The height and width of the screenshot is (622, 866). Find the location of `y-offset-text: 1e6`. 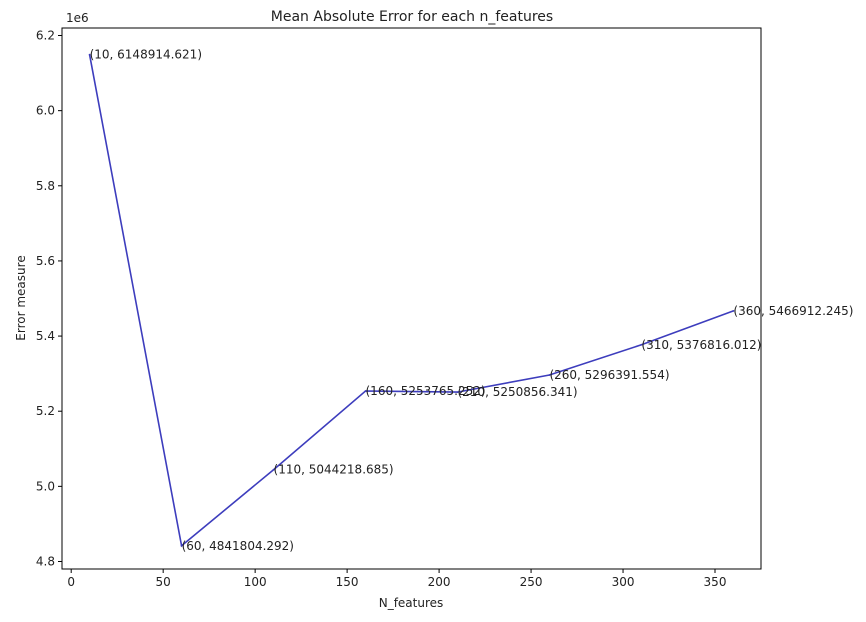

y-offset-text: 1e6 is located at coordinates (77, 18).